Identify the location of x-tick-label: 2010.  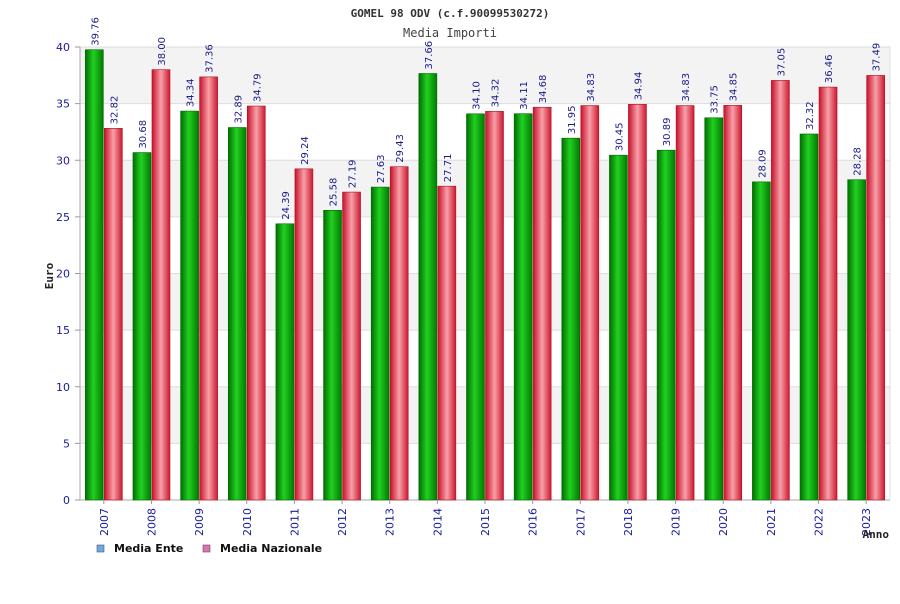
(247, 522).